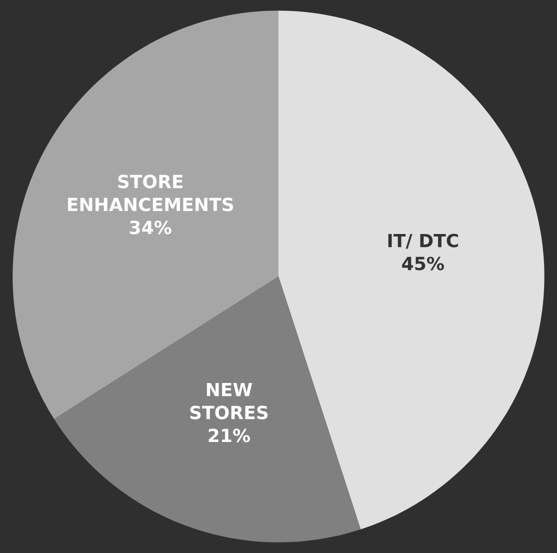  What do you see at coordinates (423, 241) in the screenshot?
I see `slice-label: IT/ DTC` at bounding box center [423, 241].